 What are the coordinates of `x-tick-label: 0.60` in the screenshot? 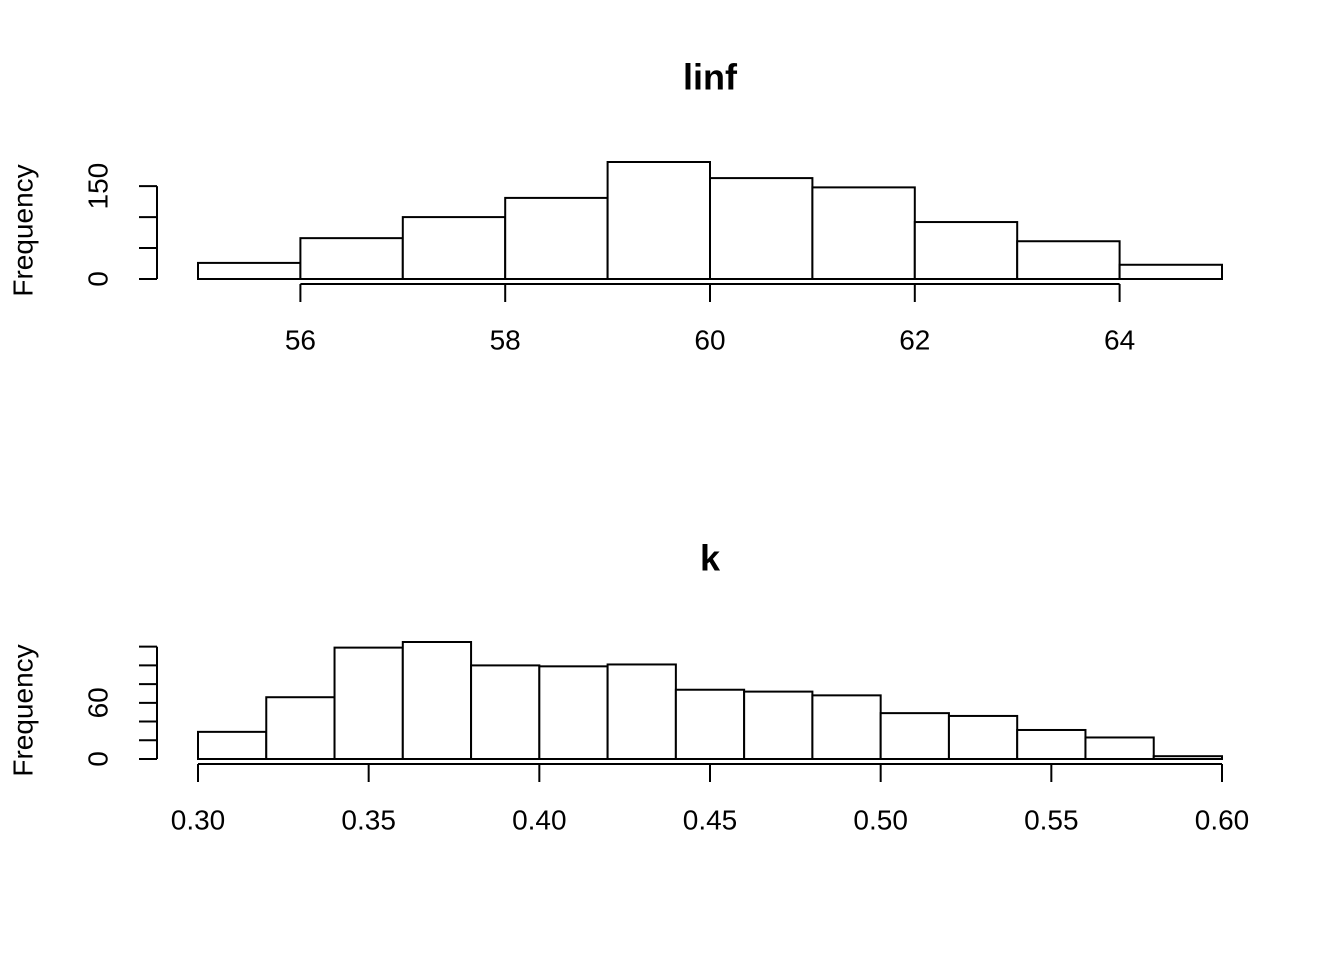 It's located at (1222, 819).